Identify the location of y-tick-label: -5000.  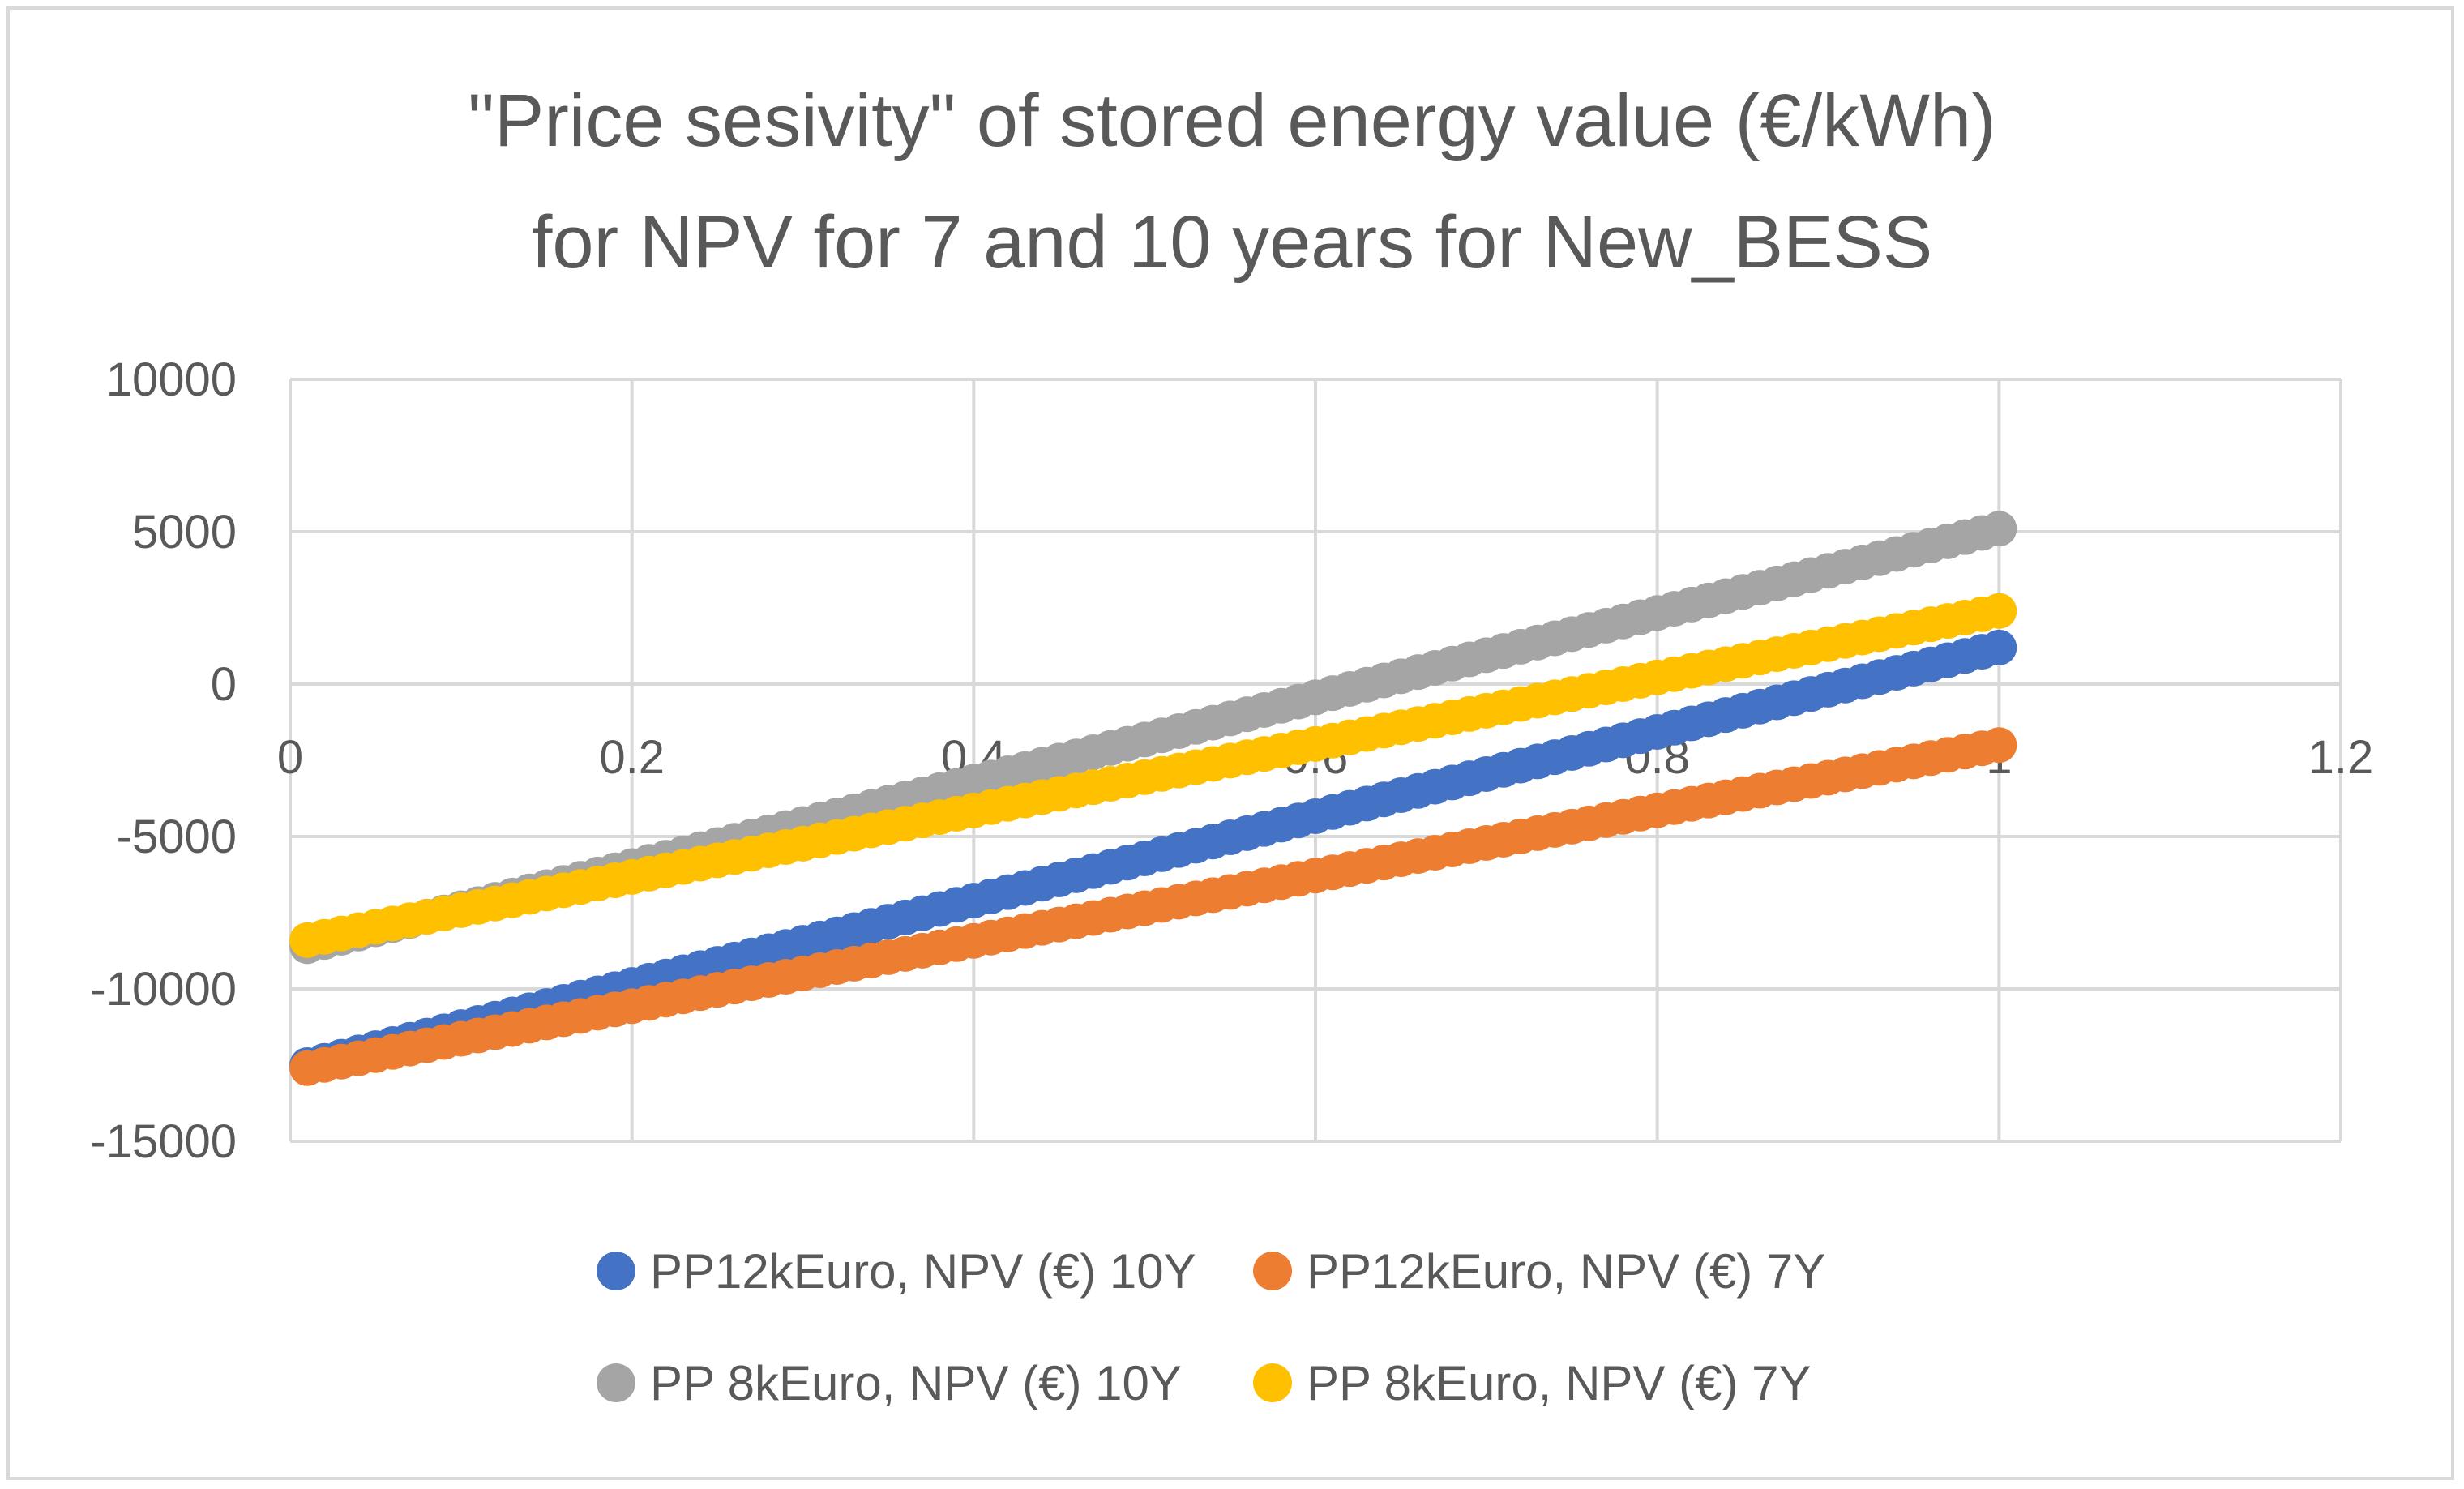
(177, 837).